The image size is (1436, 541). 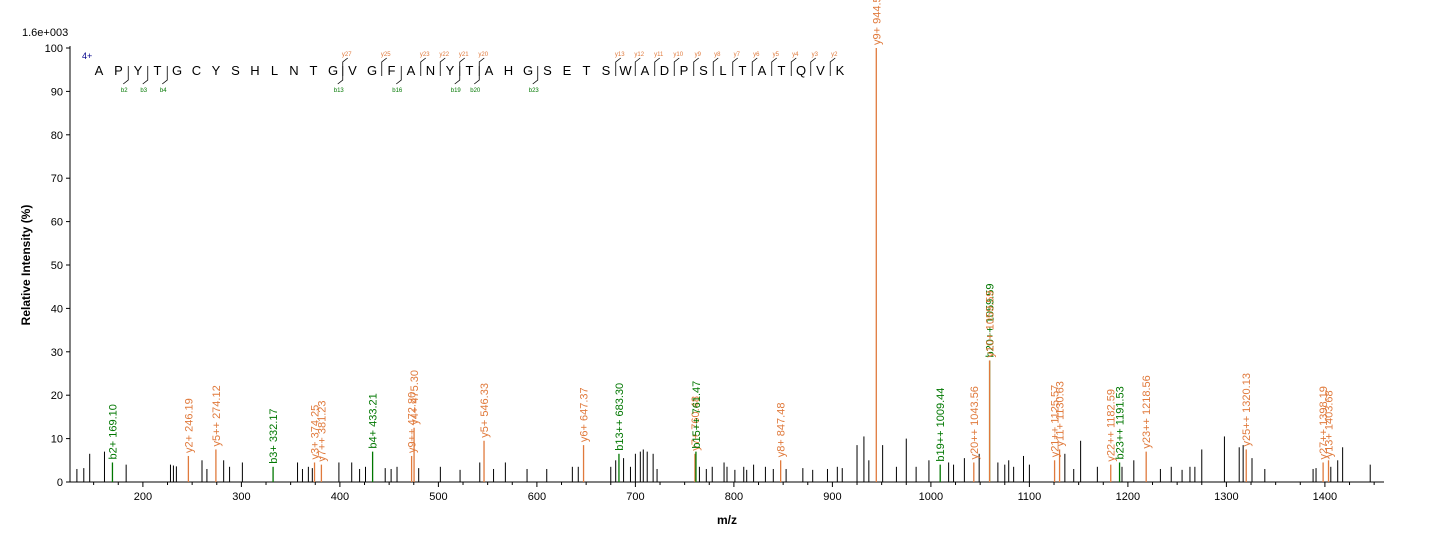 What do you see at coordinates (340, 497) in the screenshot?
I see `x-tick-label: 400` at bounding box center [340, 497].